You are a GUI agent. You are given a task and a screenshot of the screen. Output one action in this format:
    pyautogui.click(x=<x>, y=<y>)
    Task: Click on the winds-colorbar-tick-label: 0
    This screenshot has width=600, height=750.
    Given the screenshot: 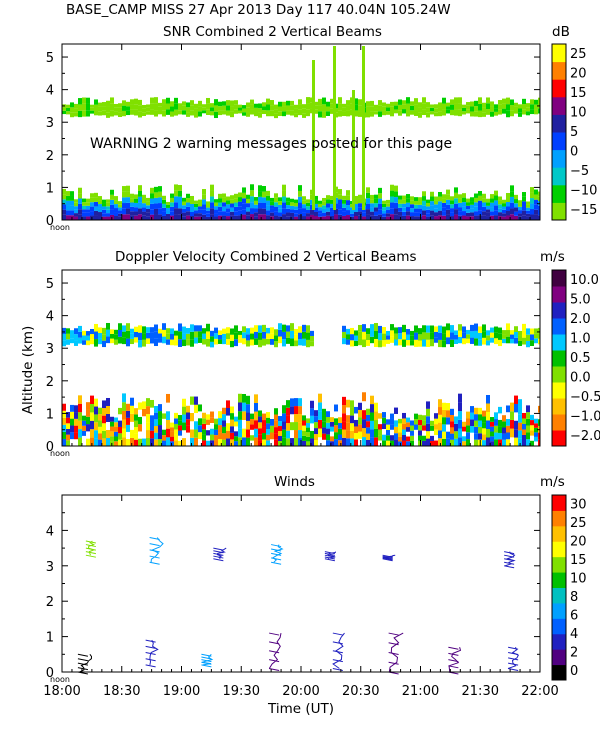 What is the action you would take?
    pyautogui.click(x=574, y=671)
    